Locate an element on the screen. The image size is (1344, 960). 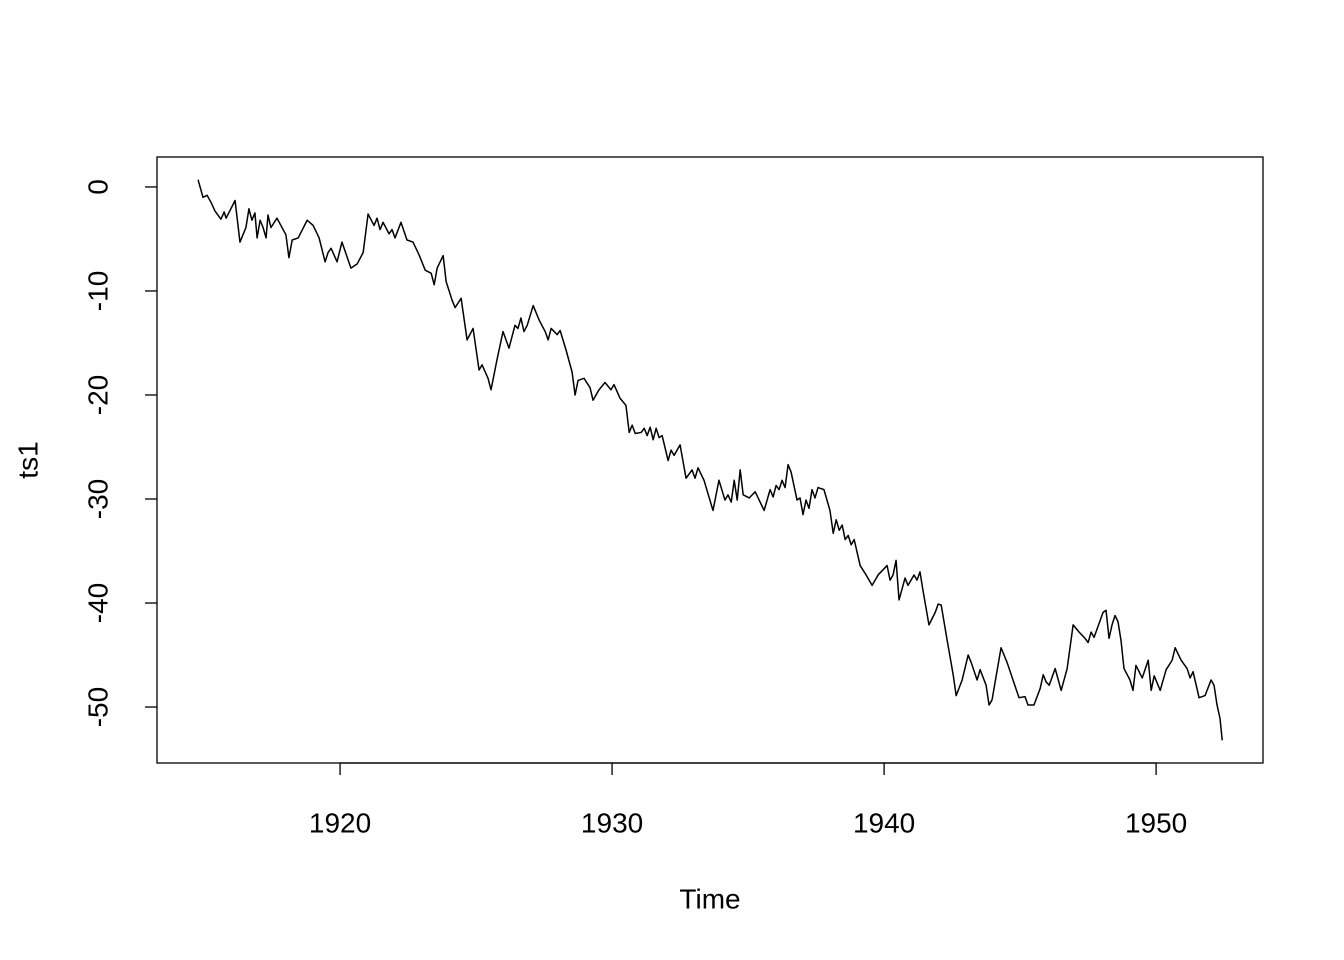
y-tick-label: -30 is located at coordinates (97, 499).